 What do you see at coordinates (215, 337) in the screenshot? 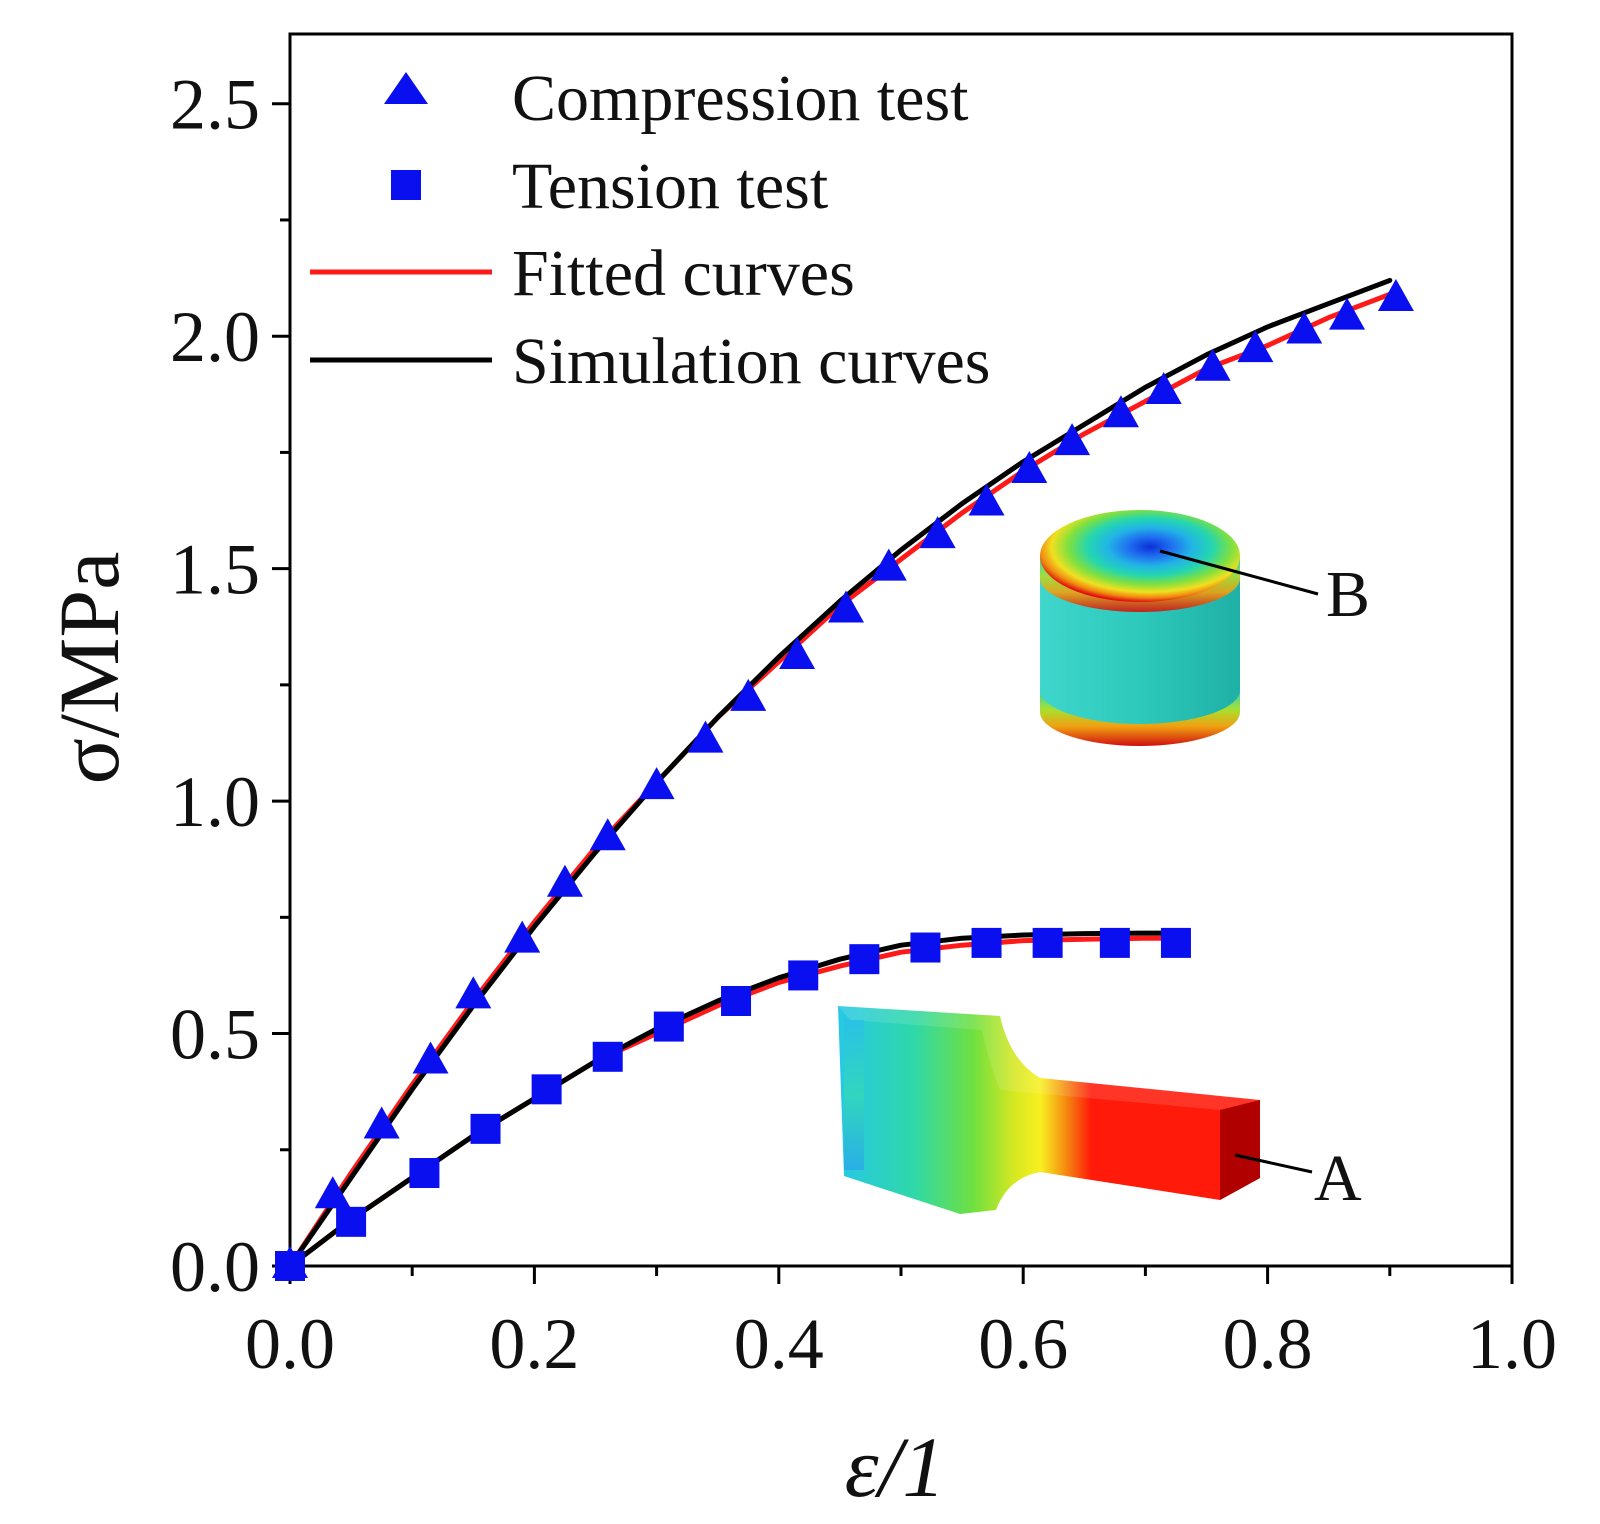
I see `y-tick-label: 2.0` at bounding box center [215, 337].